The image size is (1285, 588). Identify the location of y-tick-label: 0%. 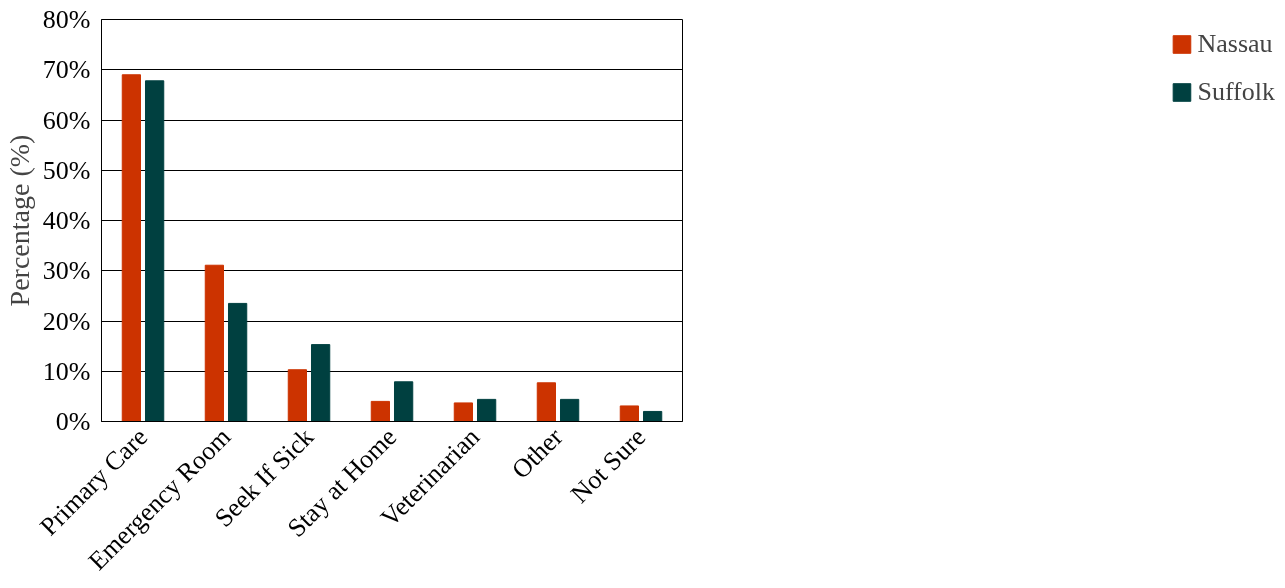
(73, 421).